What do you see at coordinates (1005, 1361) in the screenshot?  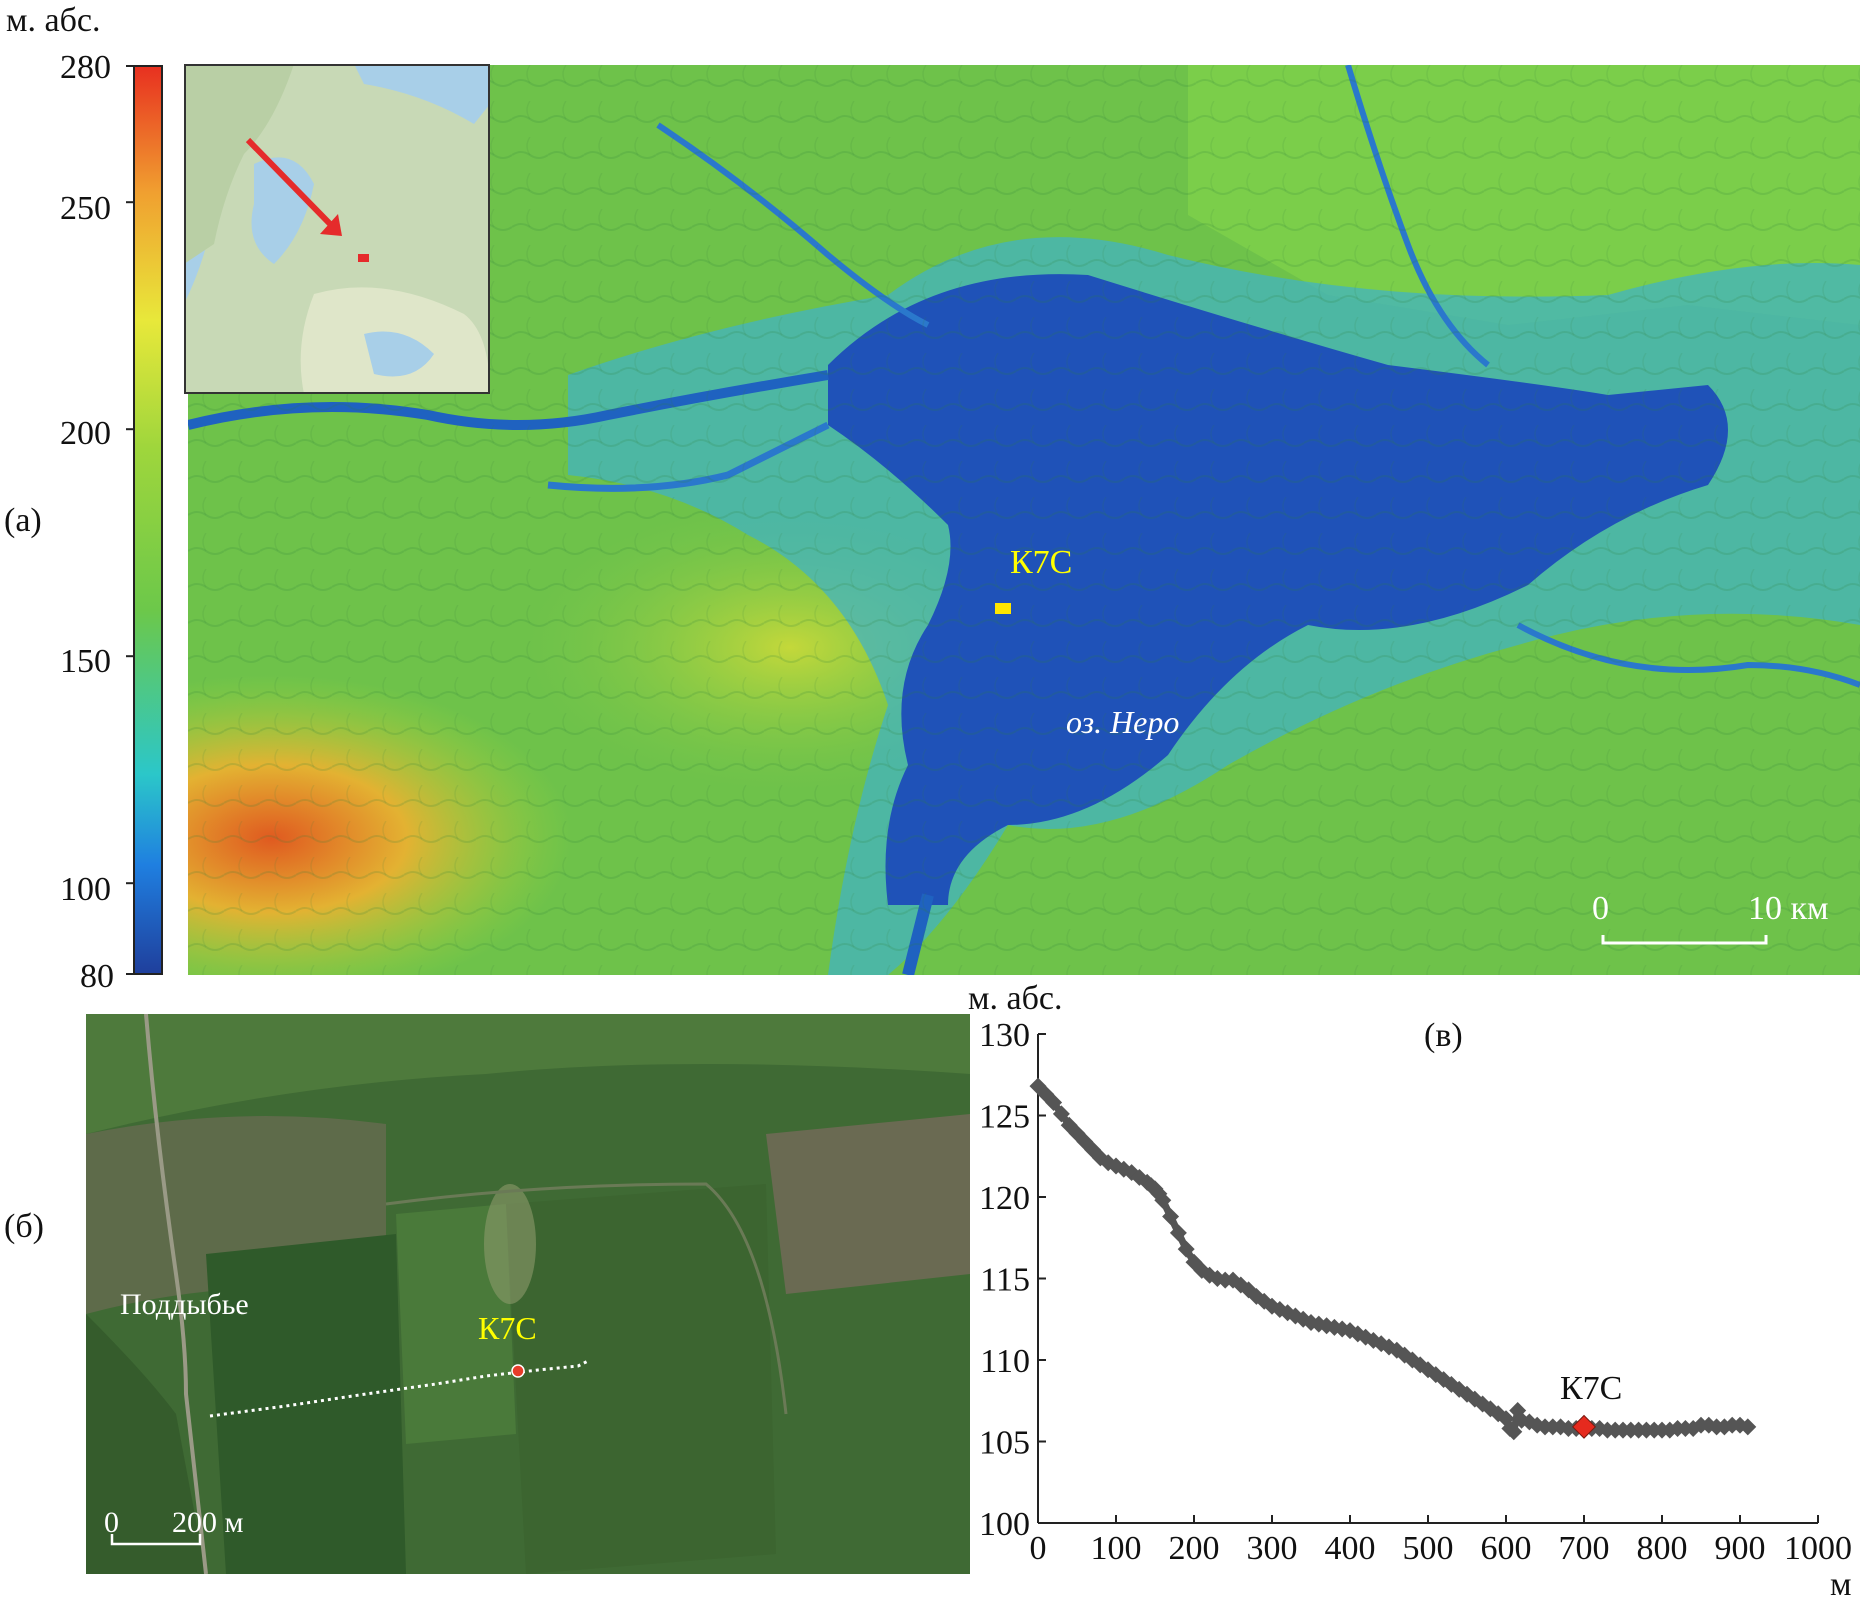 I see `y-tick-label: 110` at bounding box center [1005, 1361].